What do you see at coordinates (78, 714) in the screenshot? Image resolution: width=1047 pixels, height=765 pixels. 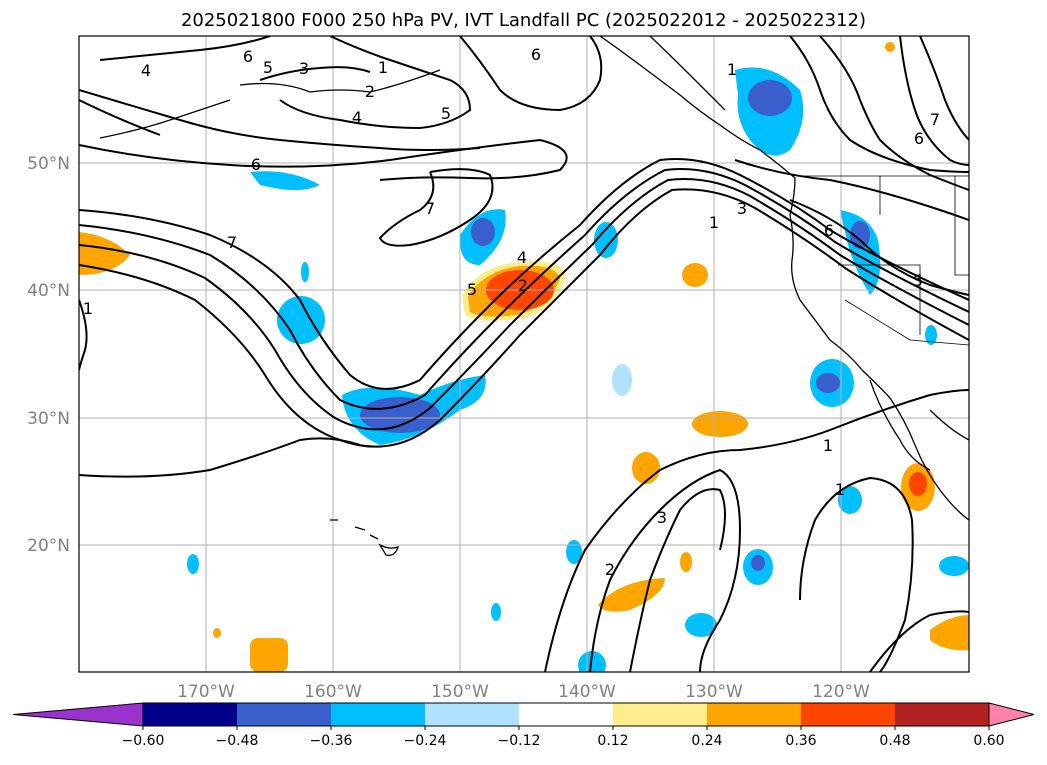 I see `colorbar-extend-min` at bounding box center [78, 714].